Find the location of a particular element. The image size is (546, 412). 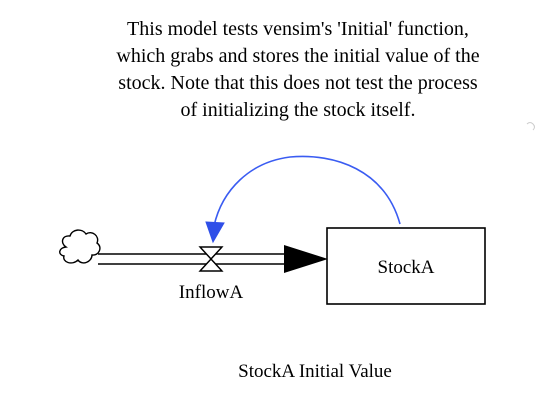

valve-icon is located at coordinates (211, 259).